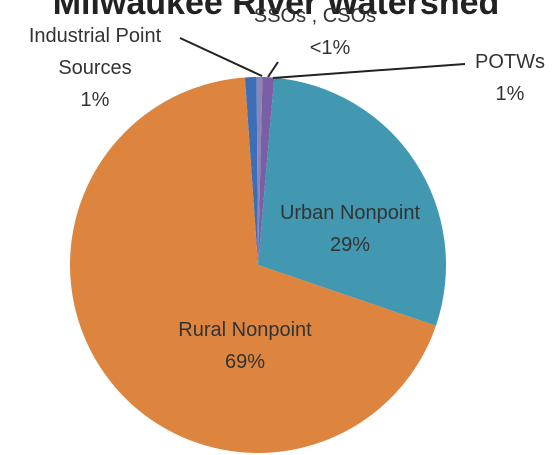 This screenshot has height=455, width=552. What do you see at coordinates (350, 213) in the screenshot?
I see `slice-name: Urban Nonpoint` at bounding box center [350, 213].